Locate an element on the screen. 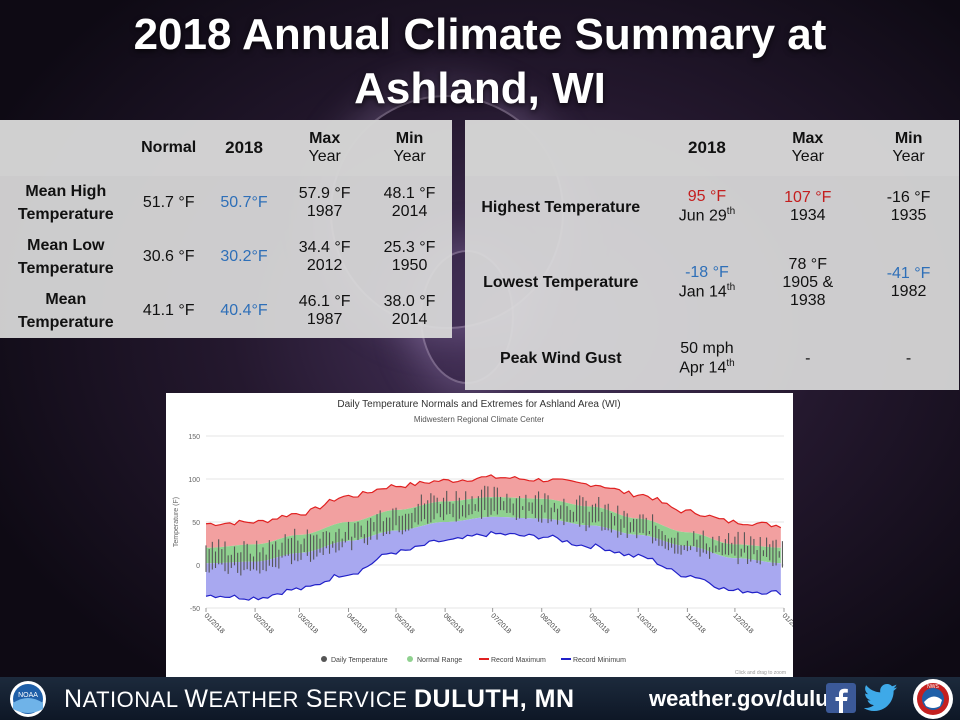 Image resolution: width=960 pixels, height=720 pixels. row-label: Mean High Temperature is located at coordinates (65, 203).